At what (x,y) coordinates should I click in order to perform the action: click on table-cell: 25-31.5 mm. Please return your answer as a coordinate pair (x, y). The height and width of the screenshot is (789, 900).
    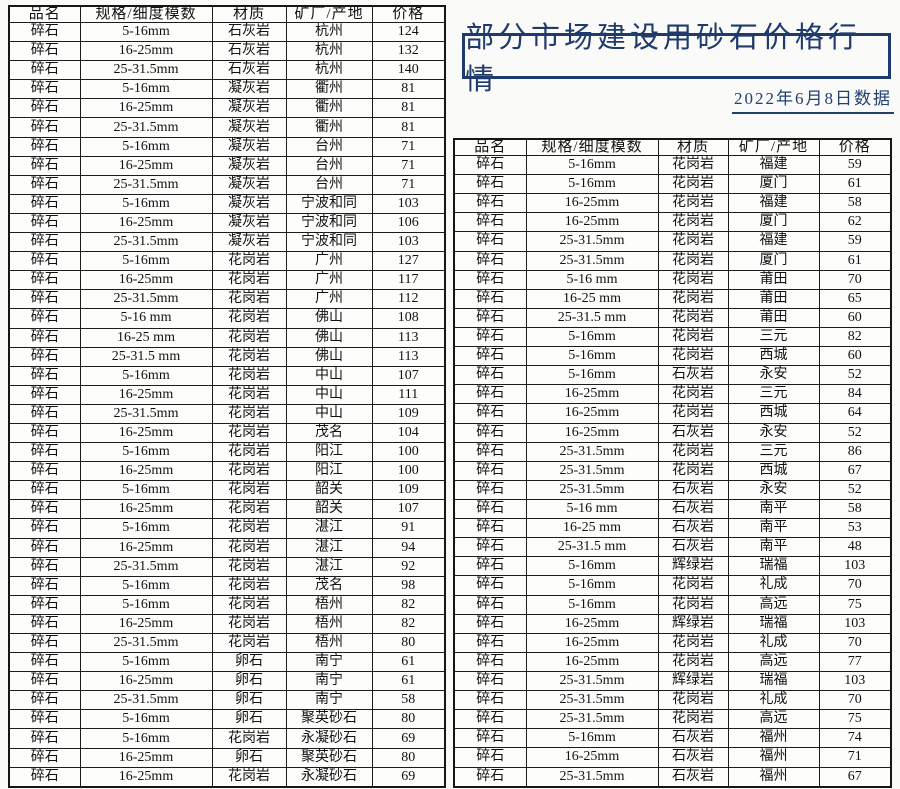
    Looking at the image, I should click on (146, 356).